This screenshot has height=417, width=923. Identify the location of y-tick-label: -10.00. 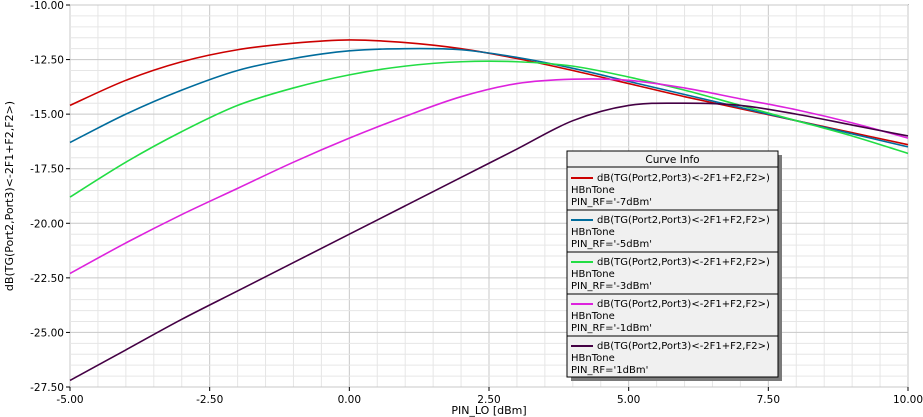
(47, 6).